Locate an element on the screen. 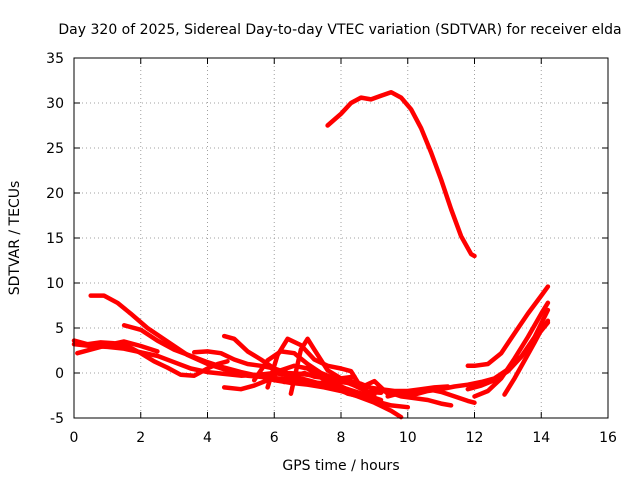 Image resolution: width=640 pixels, height=480 pixels. y-axis-label: SDTVAR / TECUs is located at coordinates (15, 238).